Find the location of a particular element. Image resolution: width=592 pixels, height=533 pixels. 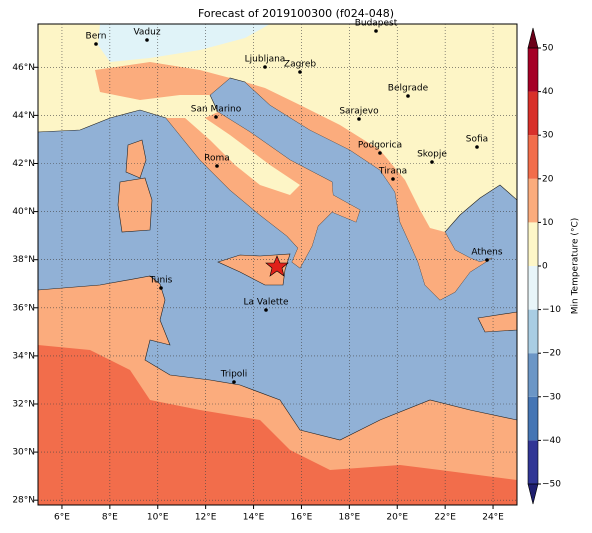

colorbar-over is located at coordinates (533, 38).